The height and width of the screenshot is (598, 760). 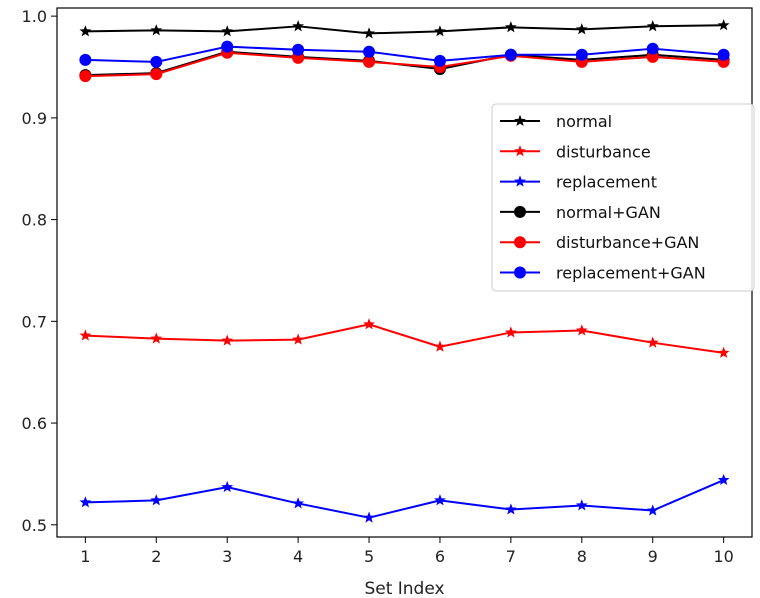 What do you see at coordinates (603, 151) in the screenshot?
I see `legend-label: disturbance` at bounding box center [603, 151].